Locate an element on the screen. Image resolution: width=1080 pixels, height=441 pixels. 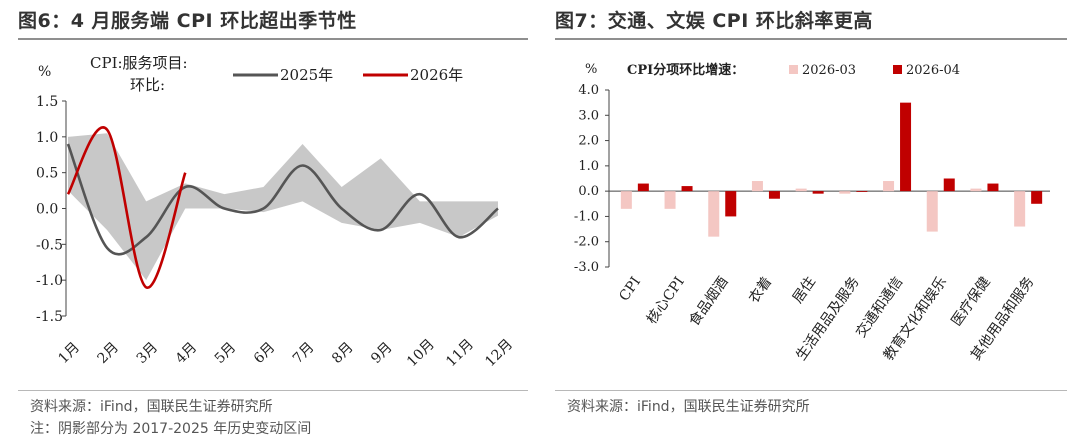
left-y-tick-label: 1.0 is located at coordinates (47, 138).